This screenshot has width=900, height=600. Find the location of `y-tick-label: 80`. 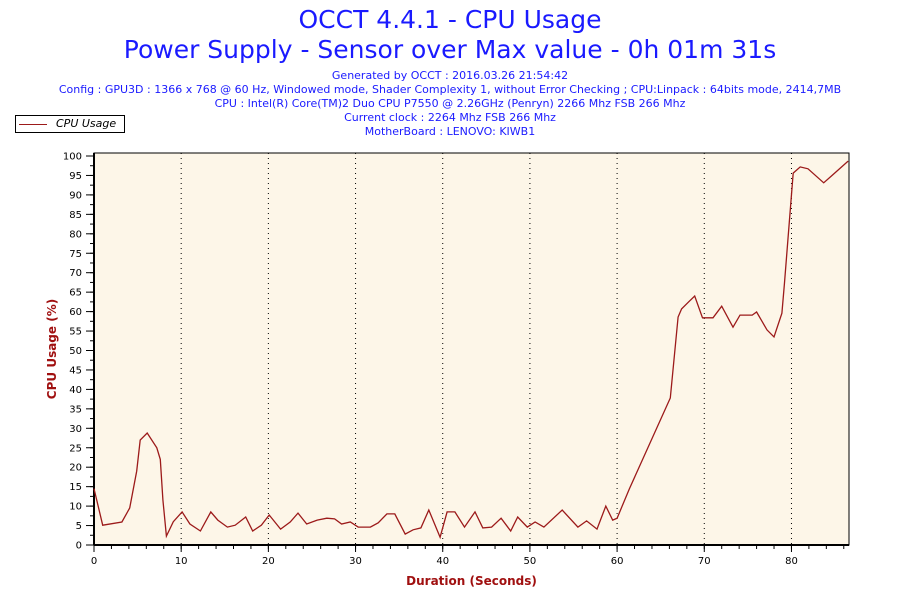

y-tick-label: 80 is located at coordinates (75, 234).